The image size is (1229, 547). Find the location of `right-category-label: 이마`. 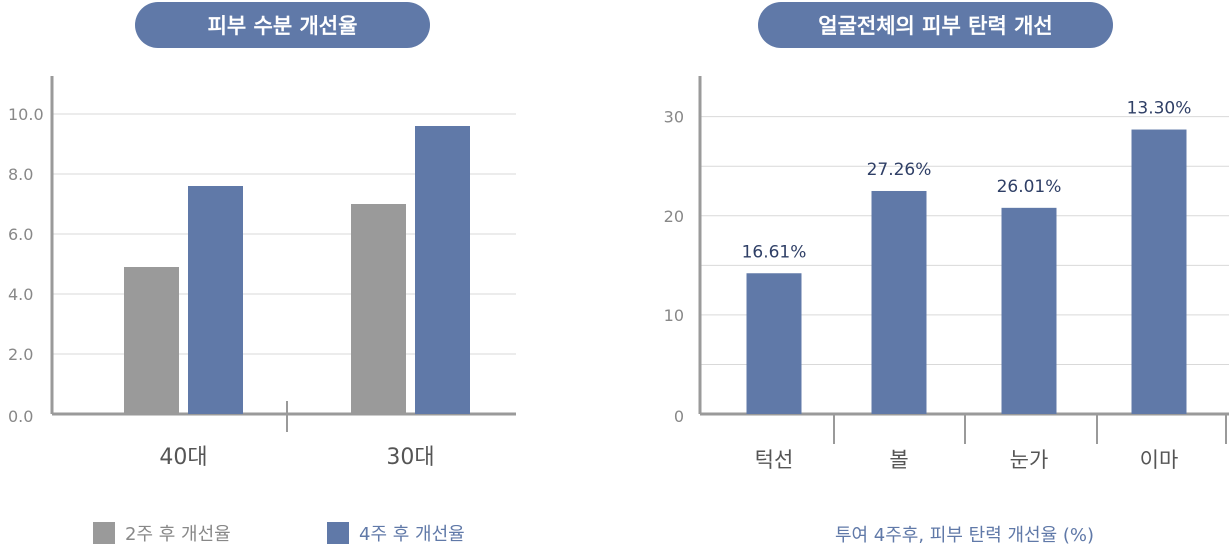

right-category-label: 이마 is located at coordinates (1159, 460).